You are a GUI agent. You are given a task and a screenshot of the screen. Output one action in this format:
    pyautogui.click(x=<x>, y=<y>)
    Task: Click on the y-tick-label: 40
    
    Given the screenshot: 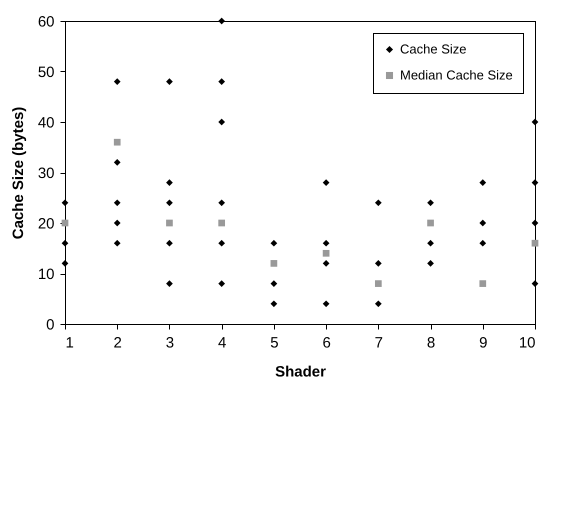 What is the action you would take?
    pyautogui.click(x=46, y=123)
    